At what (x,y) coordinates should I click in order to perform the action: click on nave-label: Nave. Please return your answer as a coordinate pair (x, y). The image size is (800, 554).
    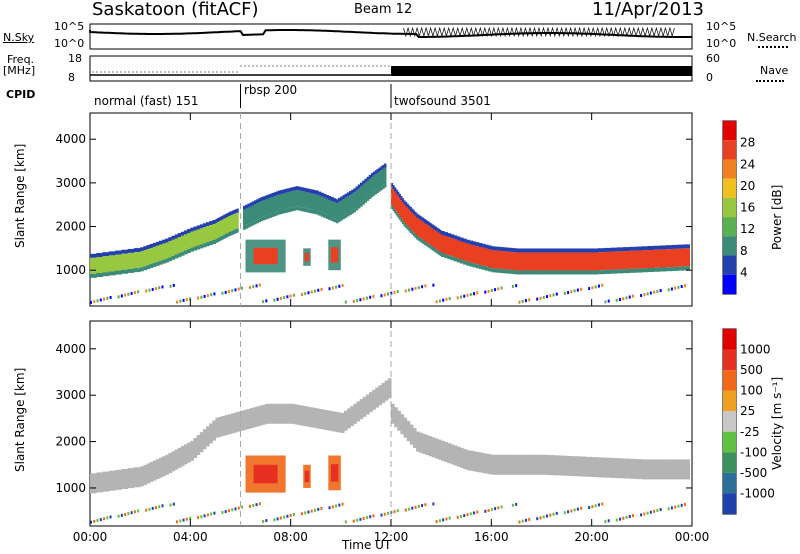
    Looking at the image, I should click on (774, 70).